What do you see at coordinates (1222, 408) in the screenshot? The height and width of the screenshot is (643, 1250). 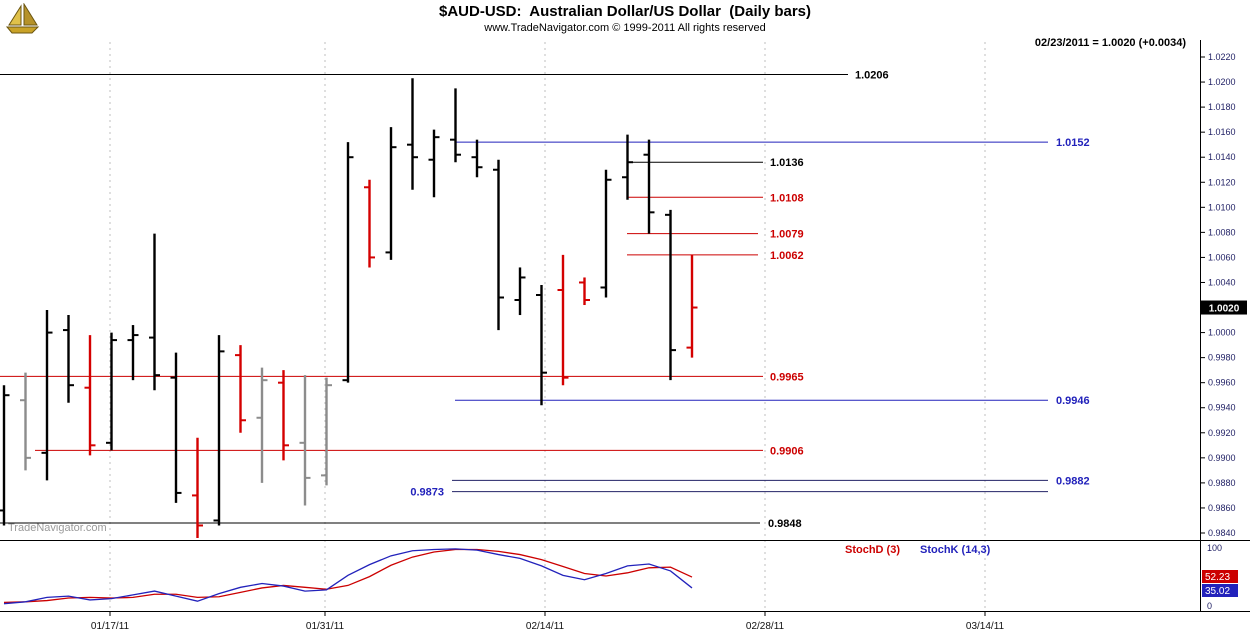 I see `price-axis-label: 0.9940` at bounding box center [1222, 408].